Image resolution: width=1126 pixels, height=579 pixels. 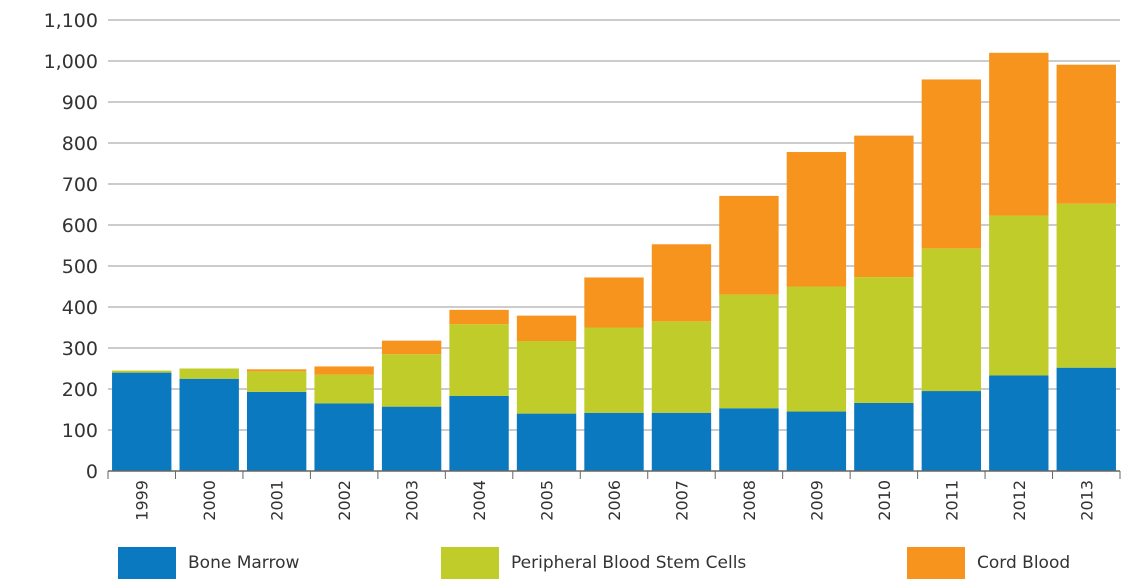 What do you see at coordinates (277, 500) in the screenshot?
I see `x-tick-label-2001: 2001` at bounding box center [277, 500].